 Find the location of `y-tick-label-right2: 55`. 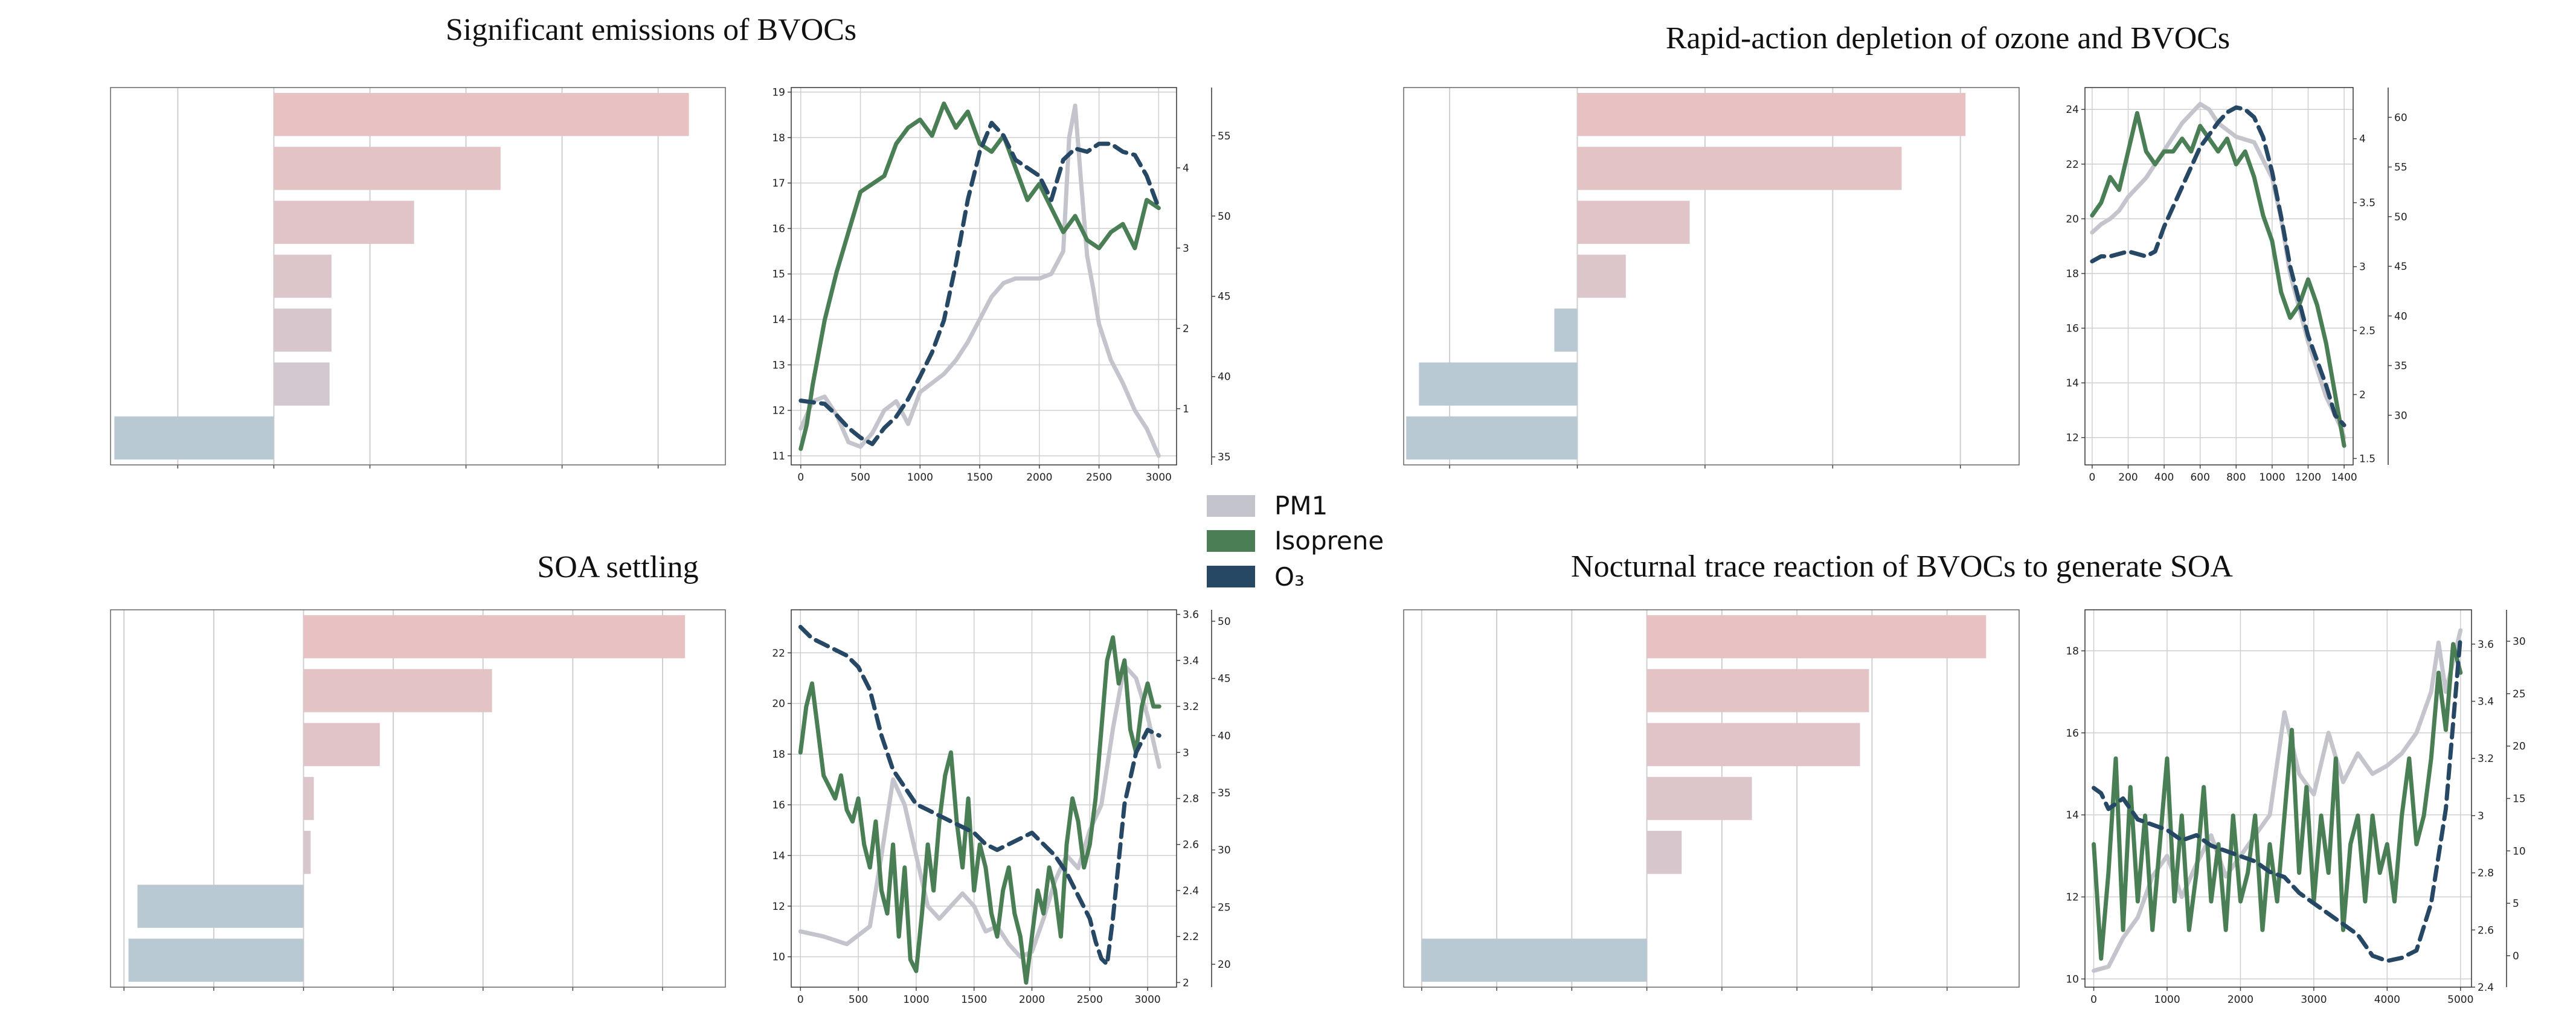

y-tick-label-right2: 55 is located at coordinates (2400, 168).